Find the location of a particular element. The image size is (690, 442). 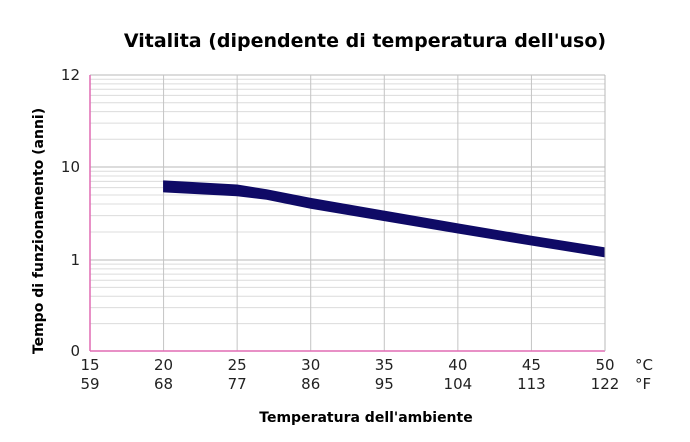

y-tick: 1 is located at coordinates (75, 260).